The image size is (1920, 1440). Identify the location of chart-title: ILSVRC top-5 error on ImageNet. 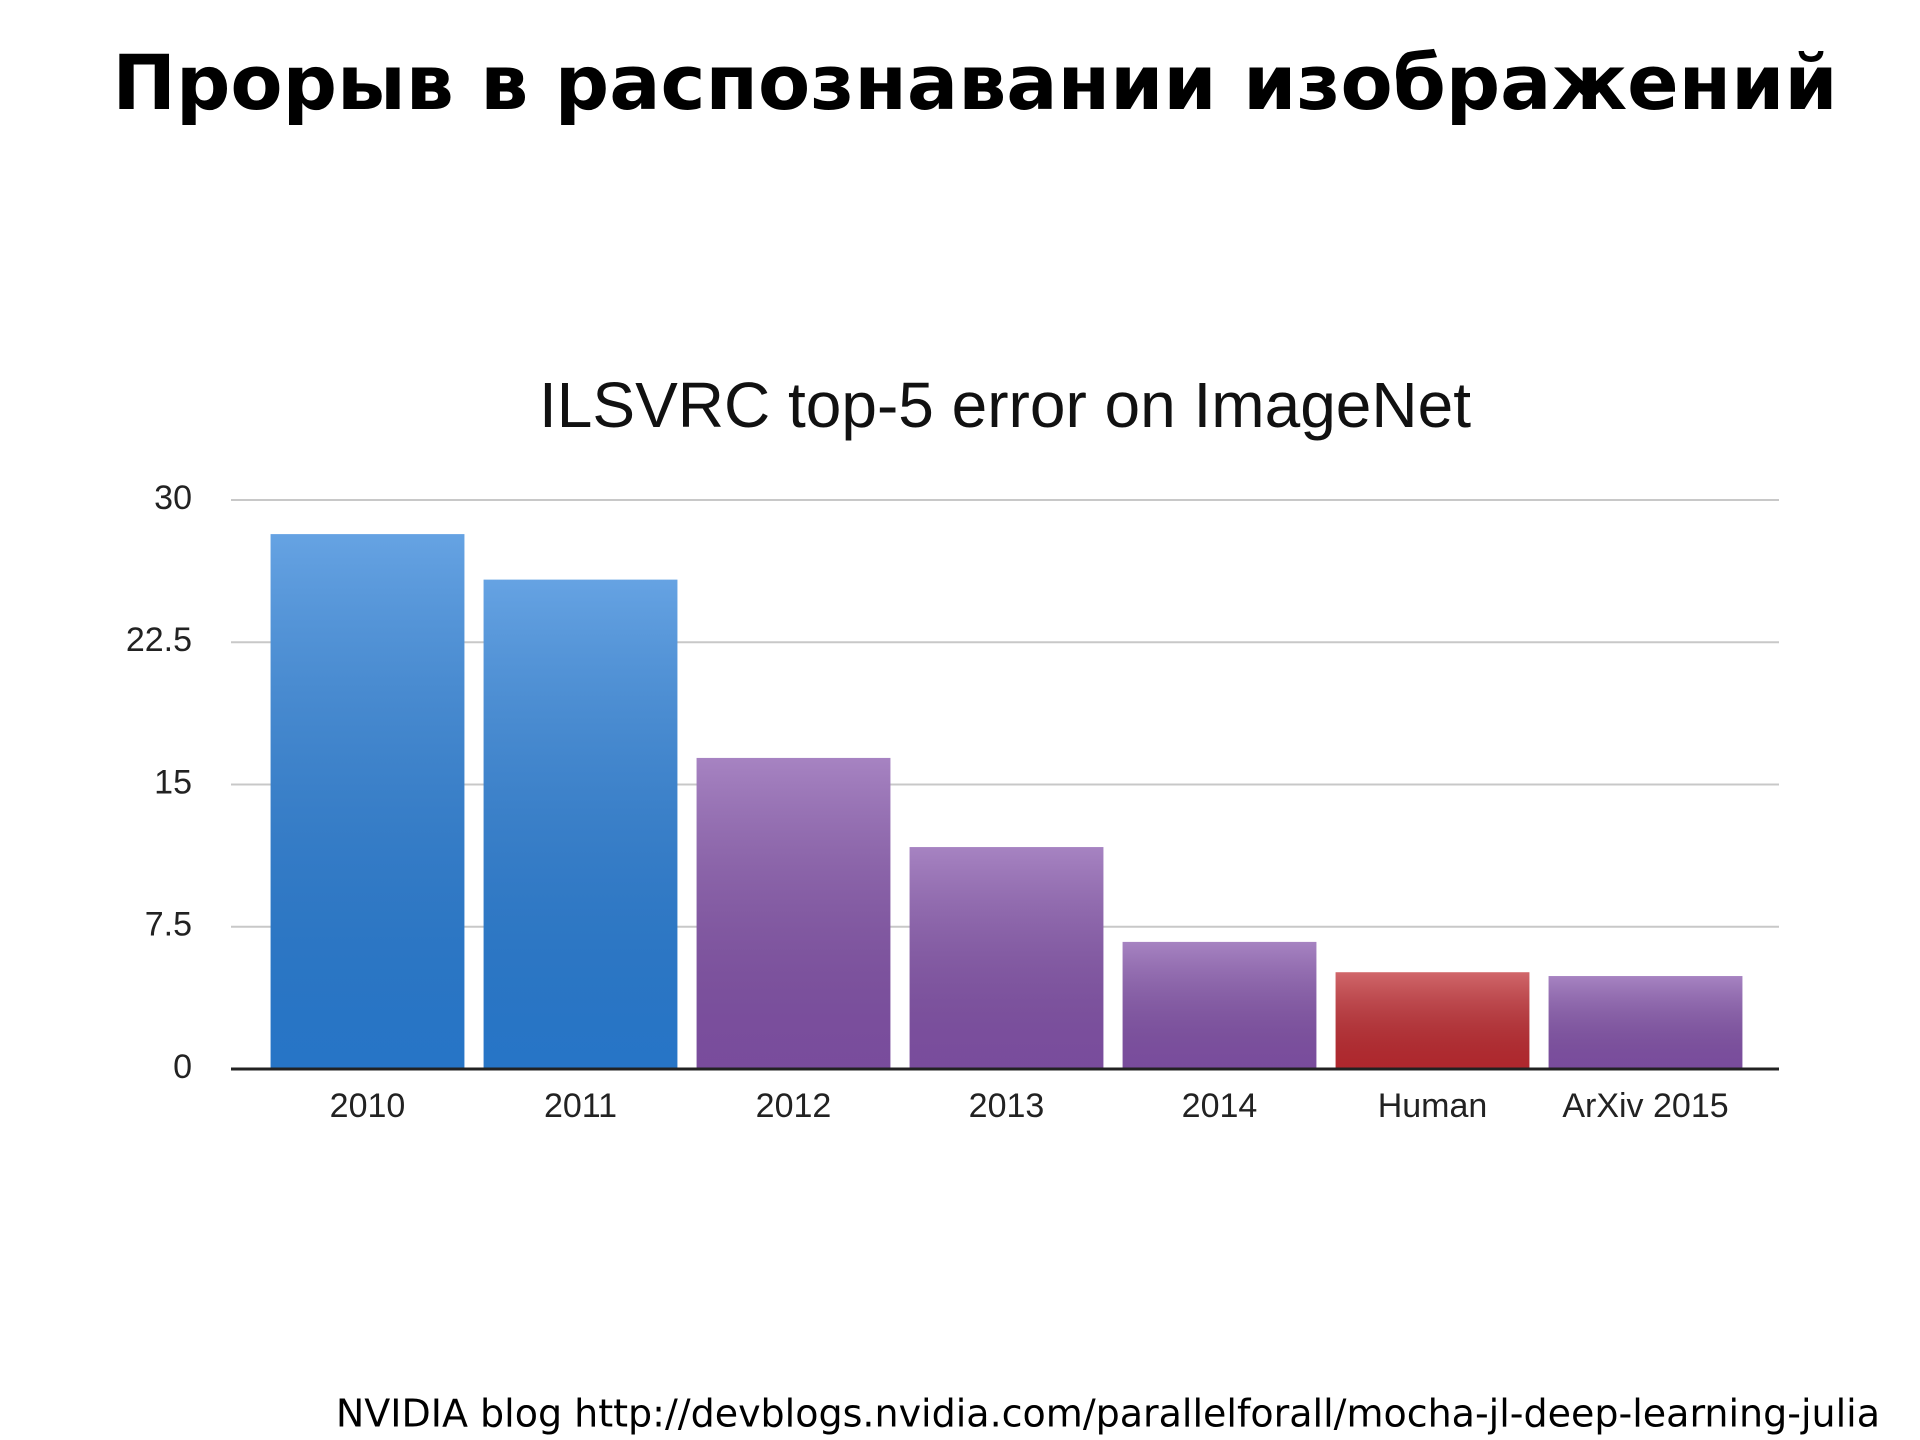
(1005, 405).